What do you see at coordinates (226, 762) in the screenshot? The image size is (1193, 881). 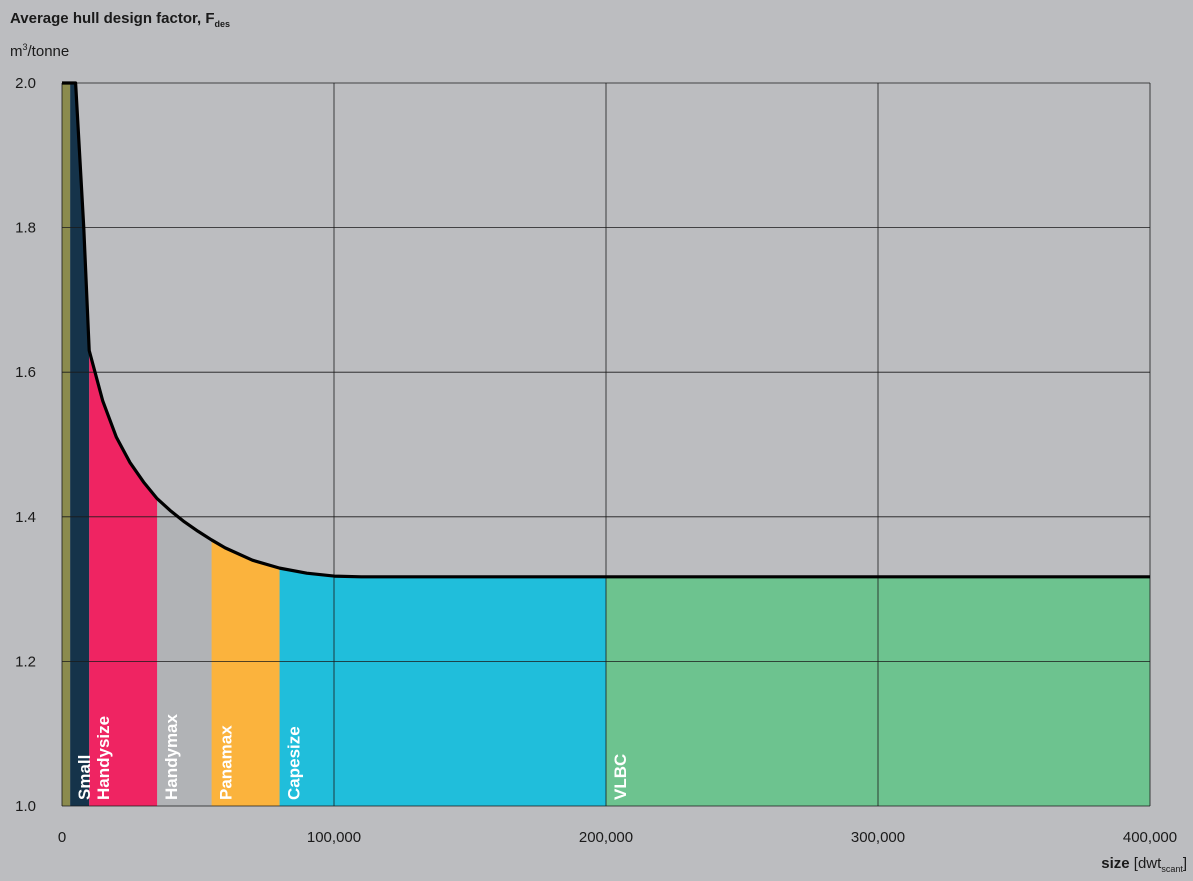 I see `region-label-panamax: Panamax` at bounding box center [226, 762].